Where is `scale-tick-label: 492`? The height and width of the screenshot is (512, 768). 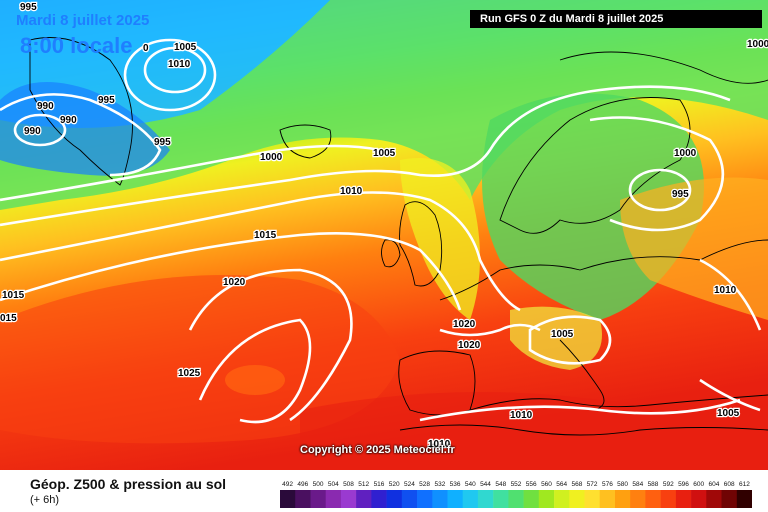
scale-tick-label: 492 is located at coordinates (287, 484).